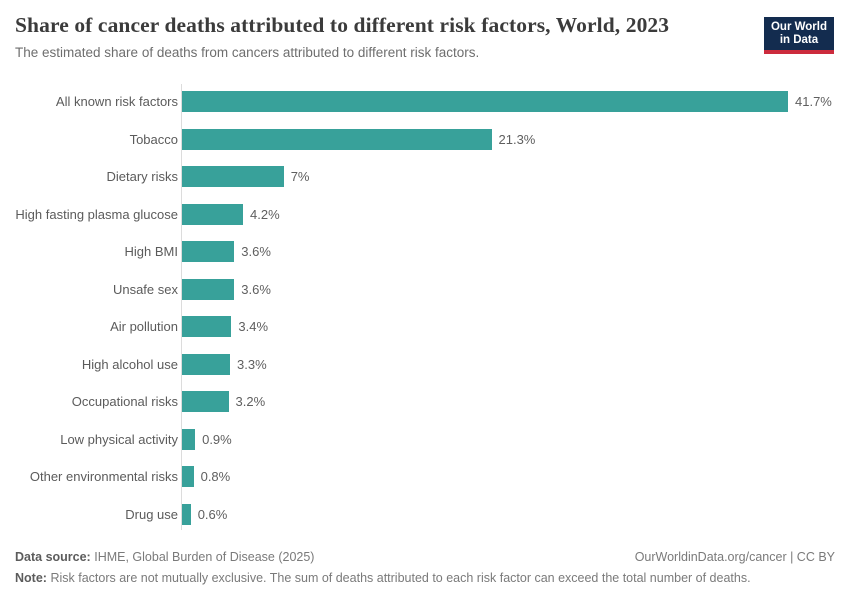 The height and width of the screenshot is (600, 850). What do you see at coordinates (144, 327) in the screenshot?
I see `category-label: Air pollution` at bounding box center [144, 327].